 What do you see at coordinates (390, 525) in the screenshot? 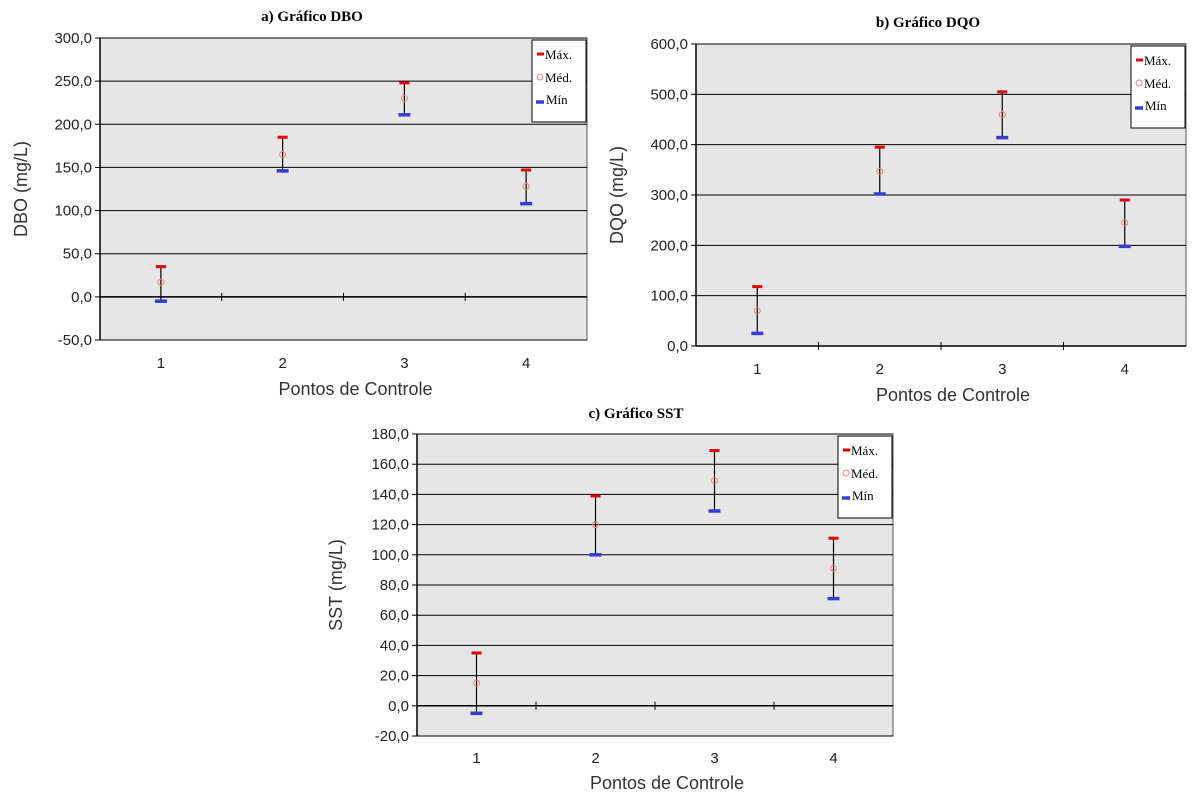
I see `y-tick-label: 120,0` at bounding box center [390, 525].